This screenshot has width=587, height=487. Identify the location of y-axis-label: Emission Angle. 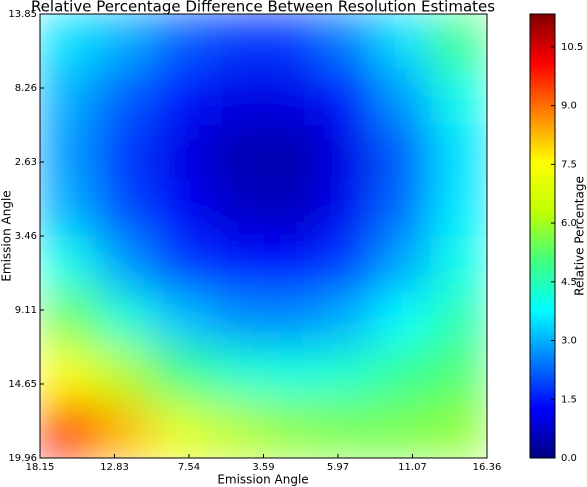
(7, 235).